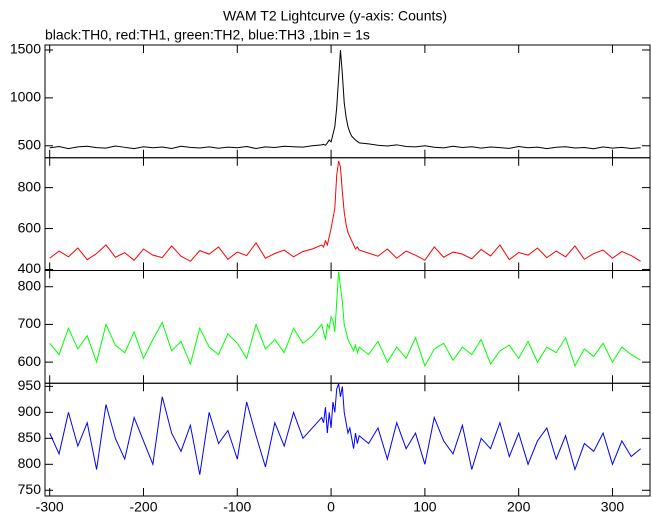  Describe the element at coordinates (237, 507) in the screenshot. I see `x-tick-label: -100` at that location.